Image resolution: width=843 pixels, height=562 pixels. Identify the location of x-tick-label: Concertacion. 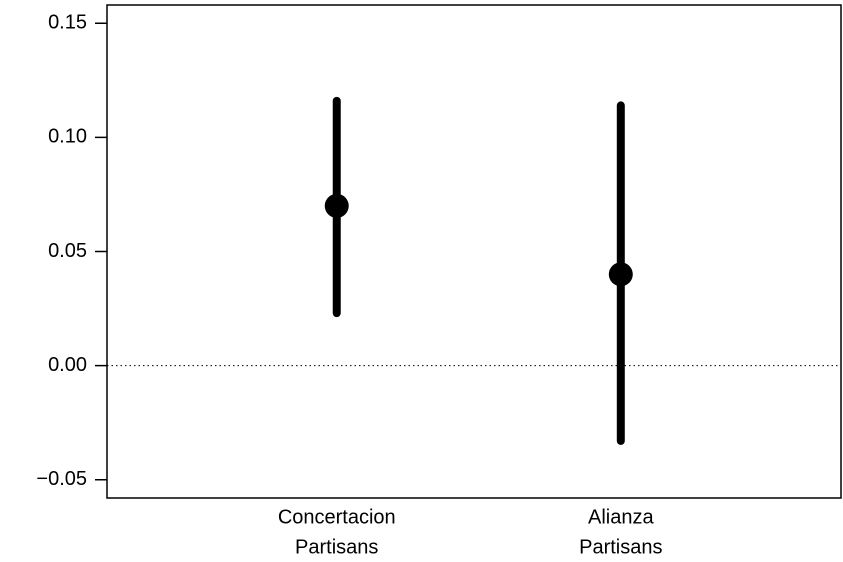
(337, 517).